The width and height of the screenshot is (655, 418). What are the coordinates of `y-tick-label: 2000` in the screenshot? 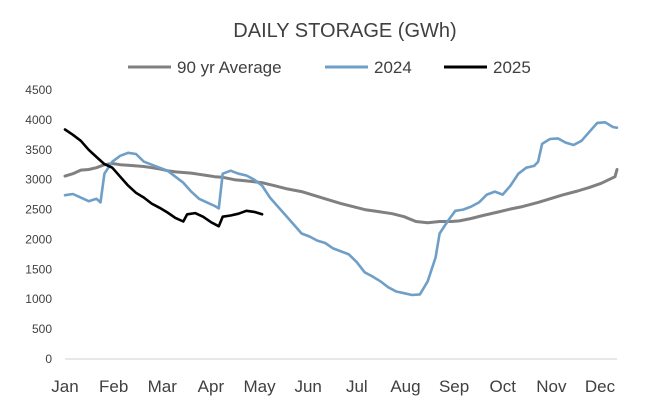 It's located at (38, 239).